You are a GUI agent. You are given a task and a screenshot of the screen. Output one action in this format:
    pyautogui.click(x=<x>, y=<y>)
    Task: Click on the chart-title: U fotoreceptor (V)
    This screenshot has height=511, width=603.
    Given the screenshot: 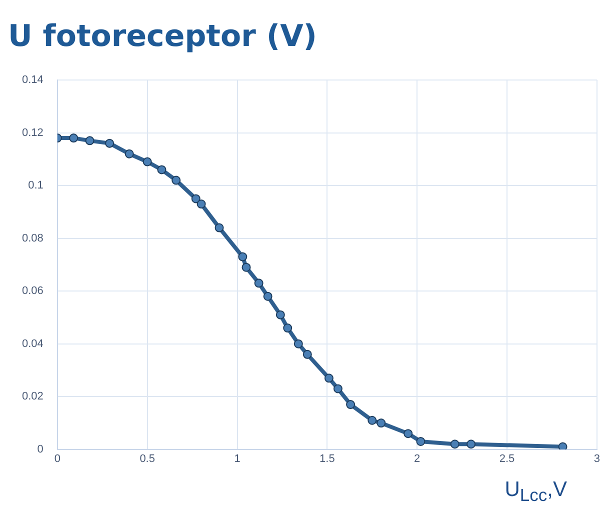 What is the action you would take?
    pyautogui.click(x=162, y=36)
    